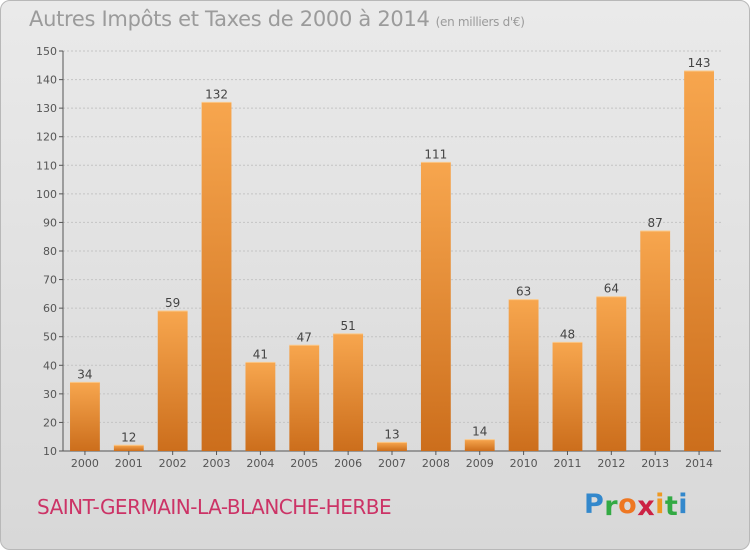 Image resolution: width=750 pixels, height=550 pixels. Describe the element at coordinates (594, 504) in the screenshot. I see `logo-letter: P` at that location.